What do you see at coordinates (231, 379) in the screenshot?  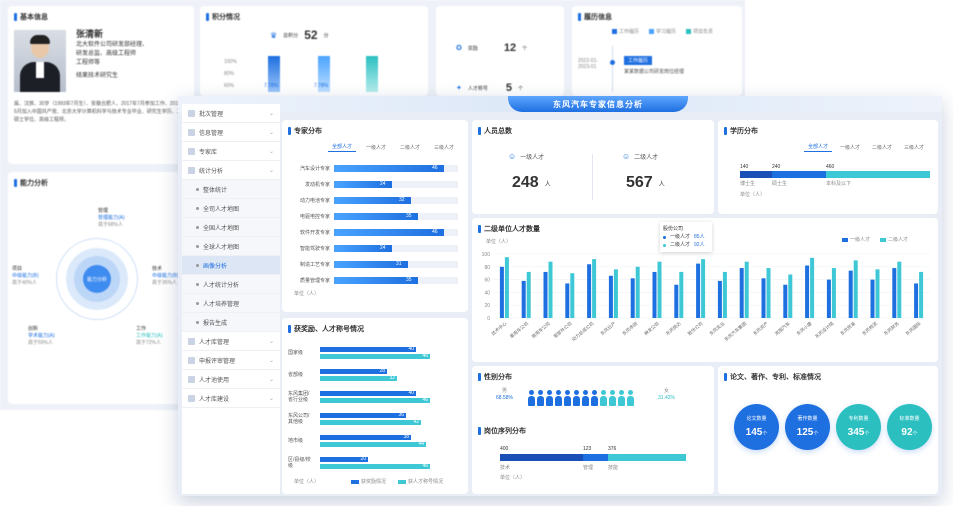 I see `sidebar-item: 人才池使用 ⌄` at bounding box center [231, 379].